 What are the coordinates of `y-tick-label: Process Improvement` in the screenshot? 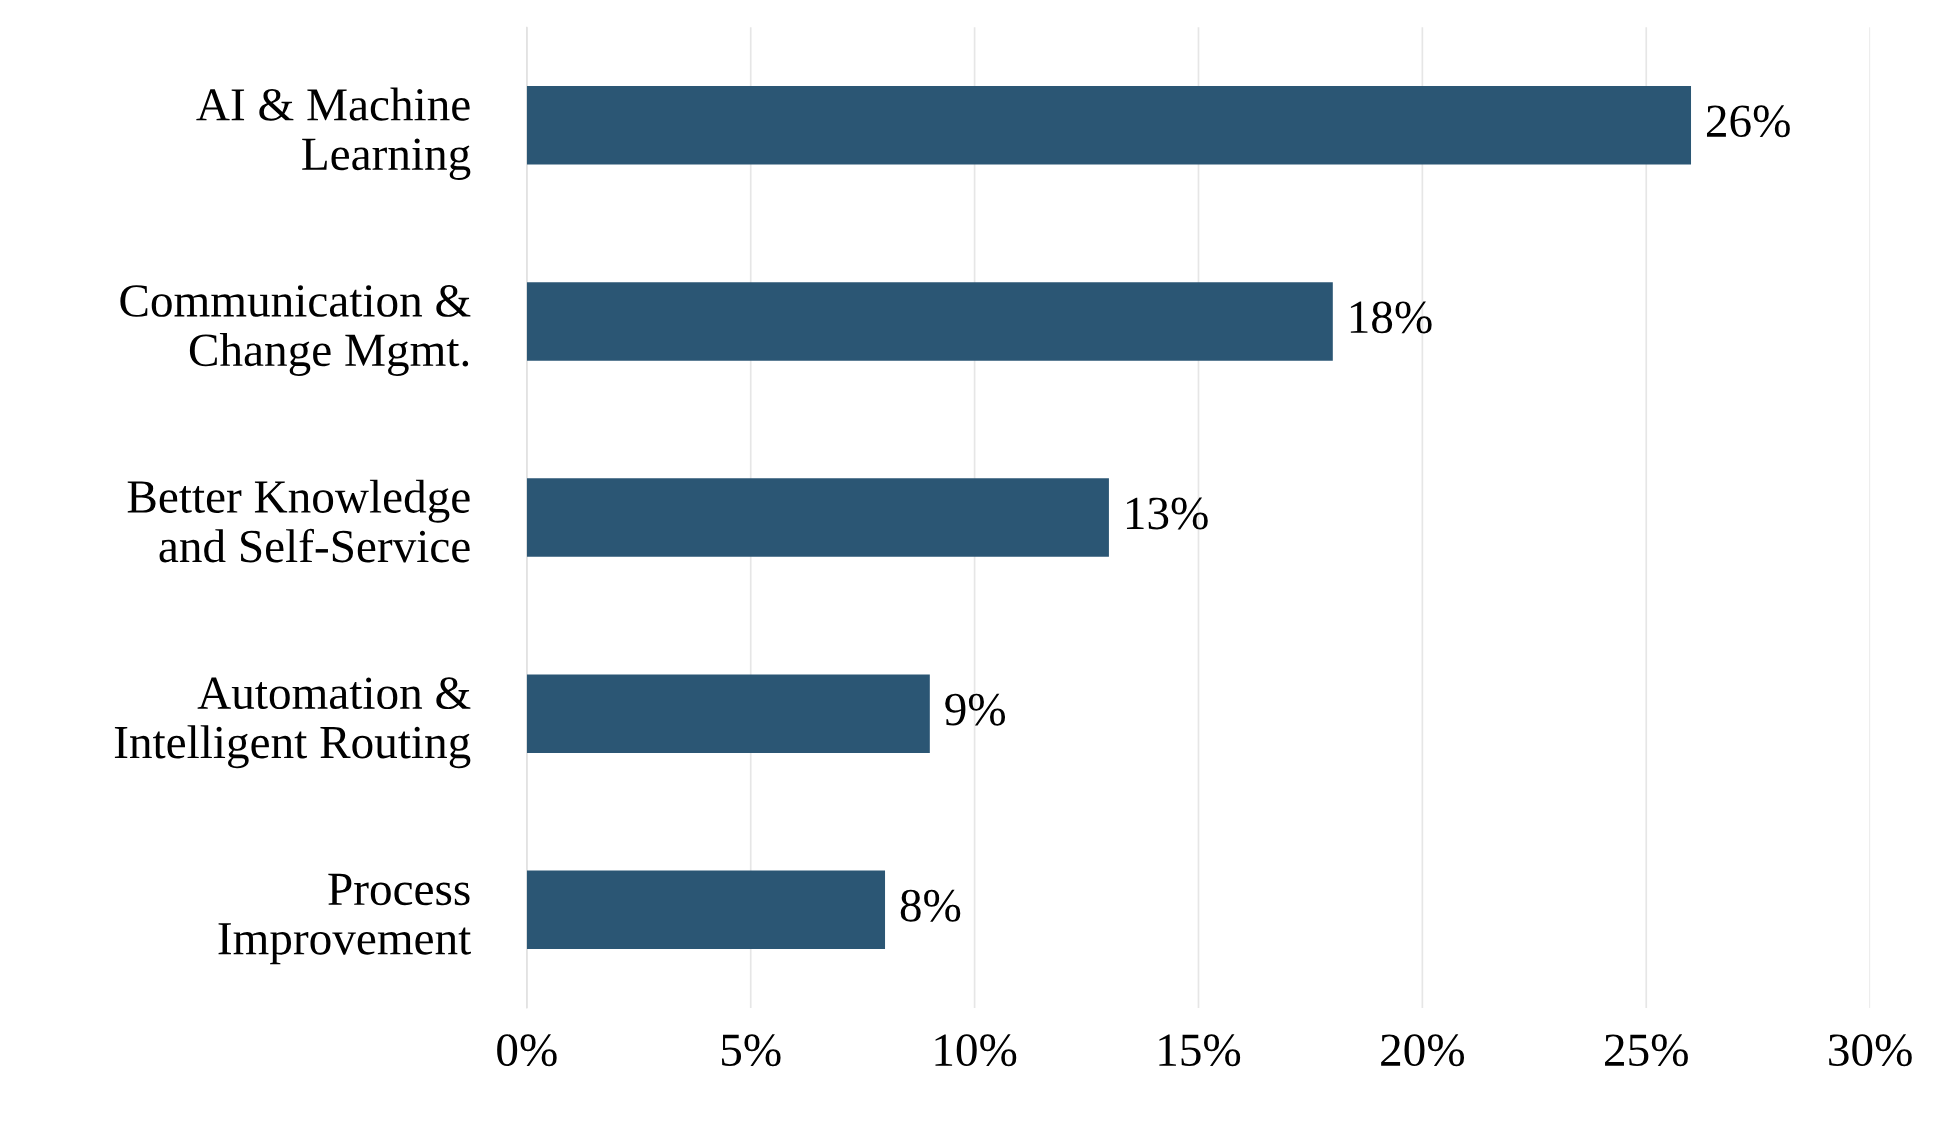 It's located at (344, 919).